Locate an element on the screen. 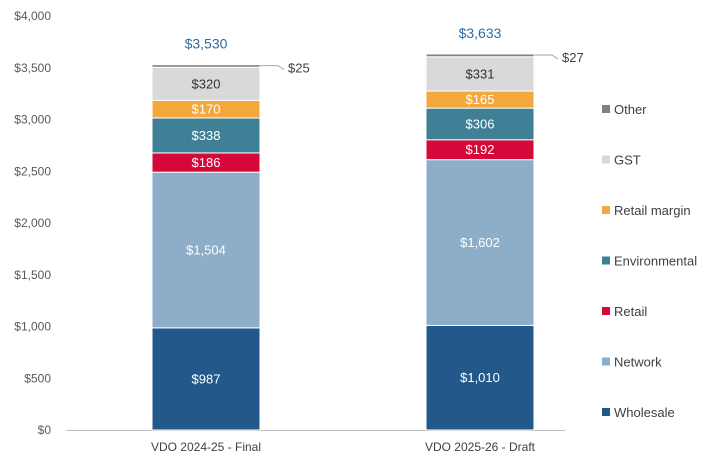  legend-label: Other is located at coordinates (630, 109).